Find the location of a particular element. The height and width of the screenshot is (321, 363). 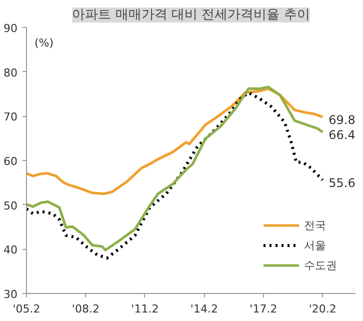

y-tick-label: 40 is located at coordinates (11, 250).